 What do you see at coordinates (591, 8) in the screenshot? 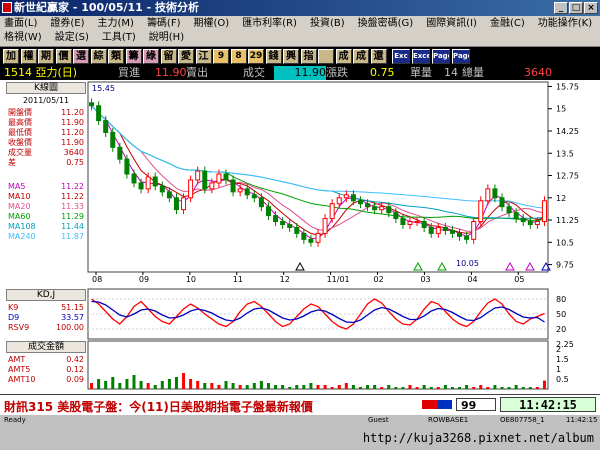
I see `close-button: ×` at bounding box center [591, 8].